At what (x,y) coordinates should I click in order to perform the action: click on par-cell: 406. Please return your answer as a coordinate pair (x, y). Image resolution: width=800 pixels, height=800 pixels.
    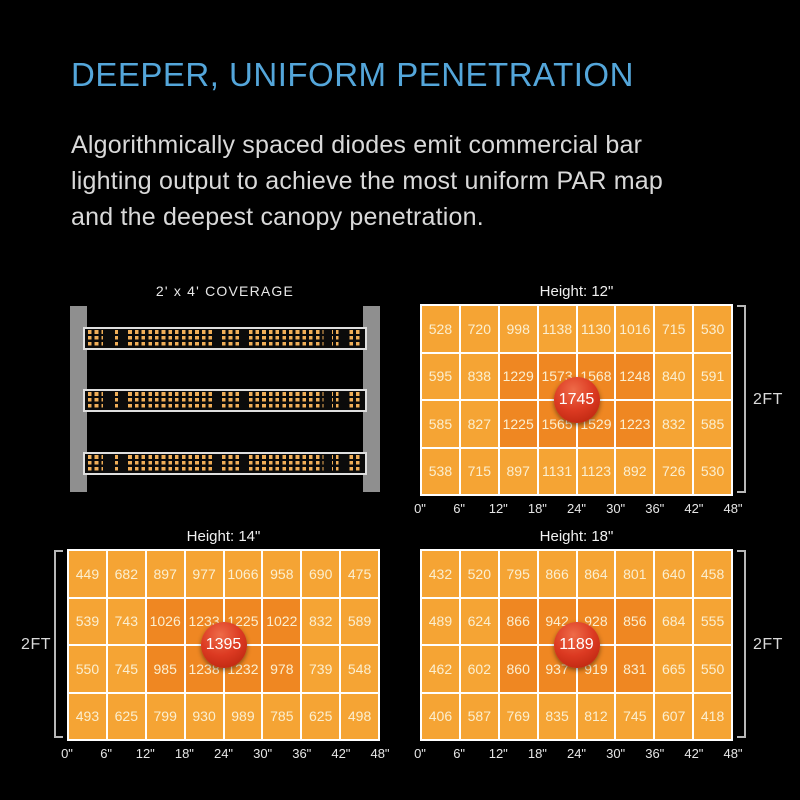
    Looking at the image, I should click on (440, 716).